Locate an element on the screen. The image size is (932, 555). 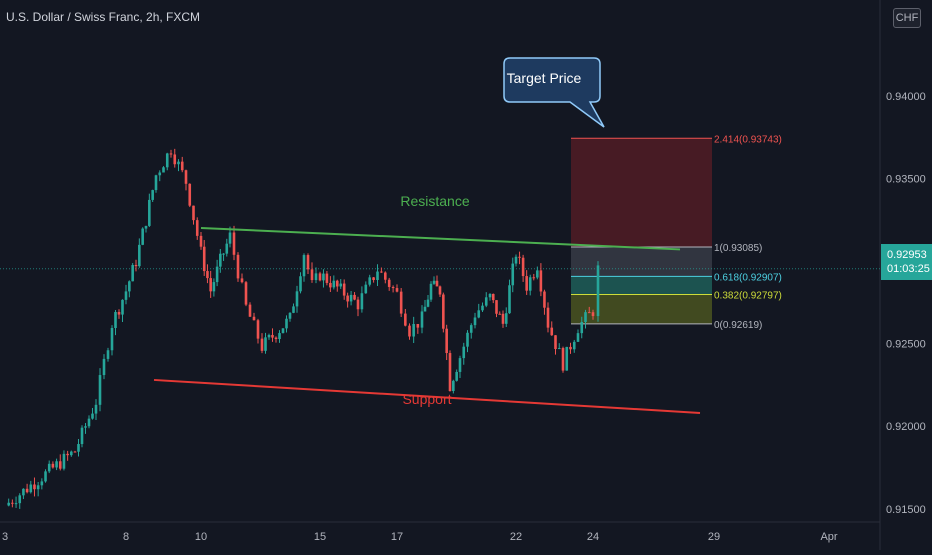
y-tick-label-5: 0.91500 is located at coordinates (906, 510).